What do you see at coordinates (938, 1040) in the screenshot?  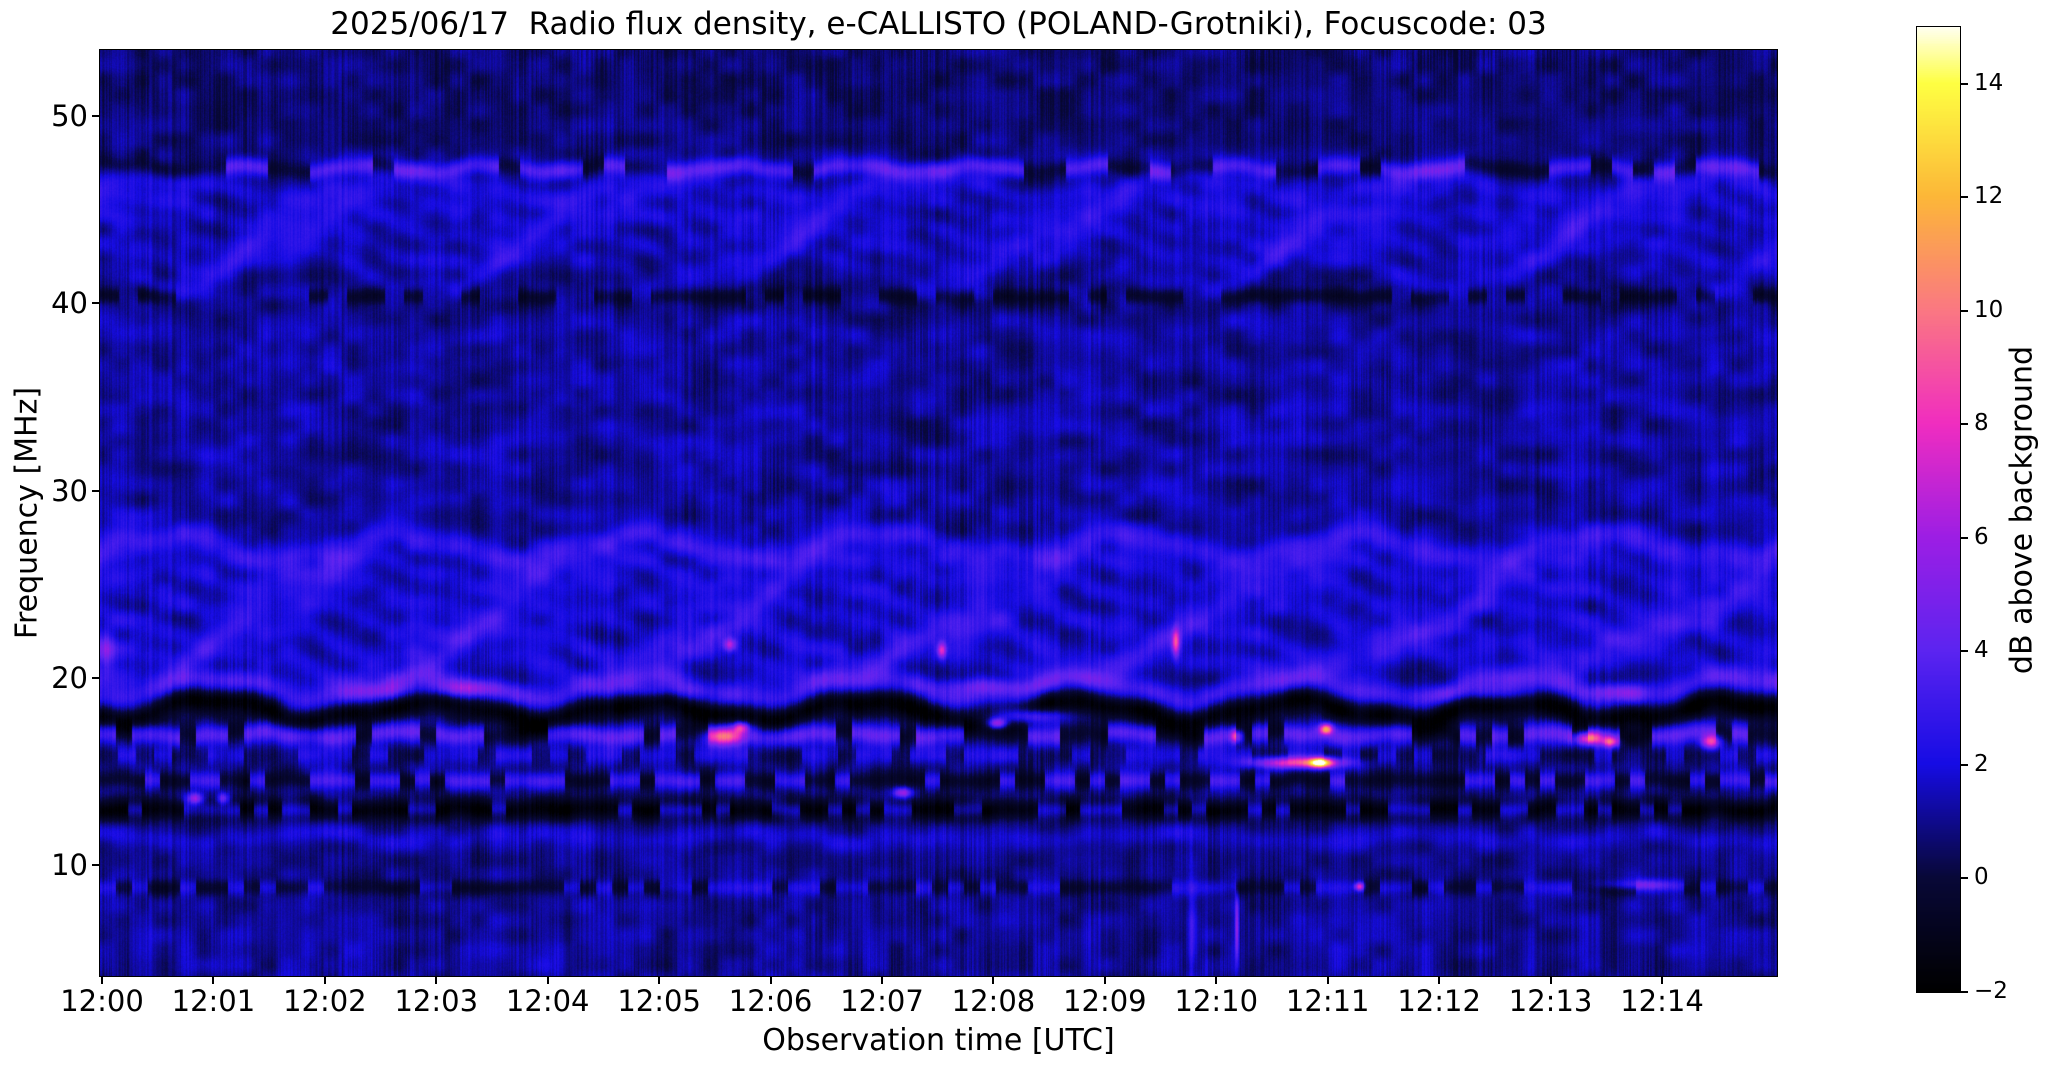 I see `x-axis-label: Observation time [UTC]` at bounding box center [938, 1040].